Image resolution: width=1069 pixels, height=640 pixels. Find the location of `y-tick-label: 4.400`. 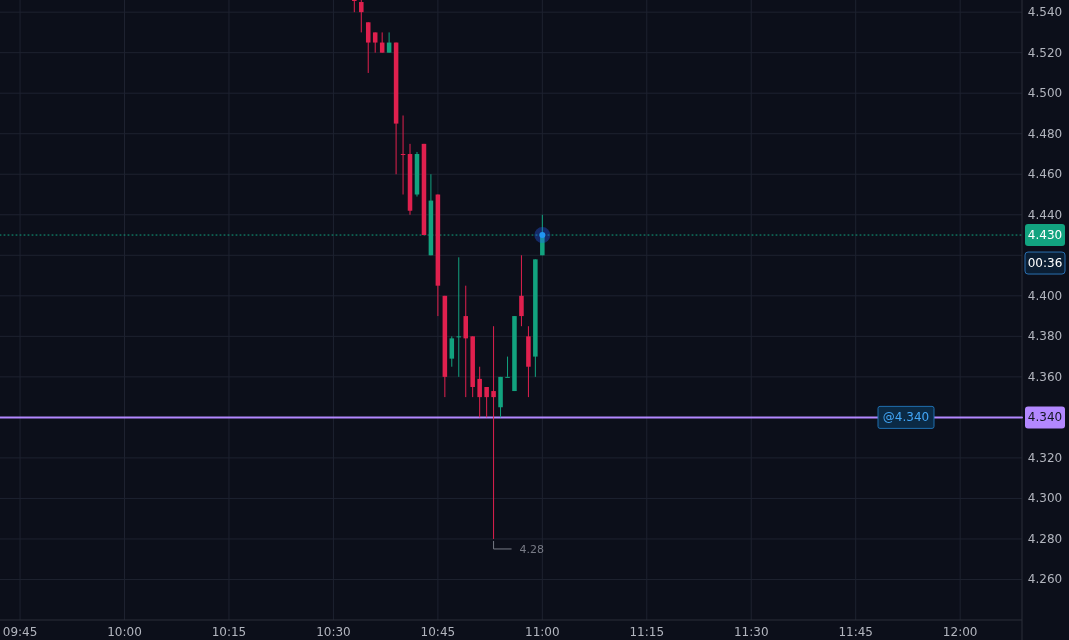

y-tick-label: 4.400 is located at coordinates (1045, 295).